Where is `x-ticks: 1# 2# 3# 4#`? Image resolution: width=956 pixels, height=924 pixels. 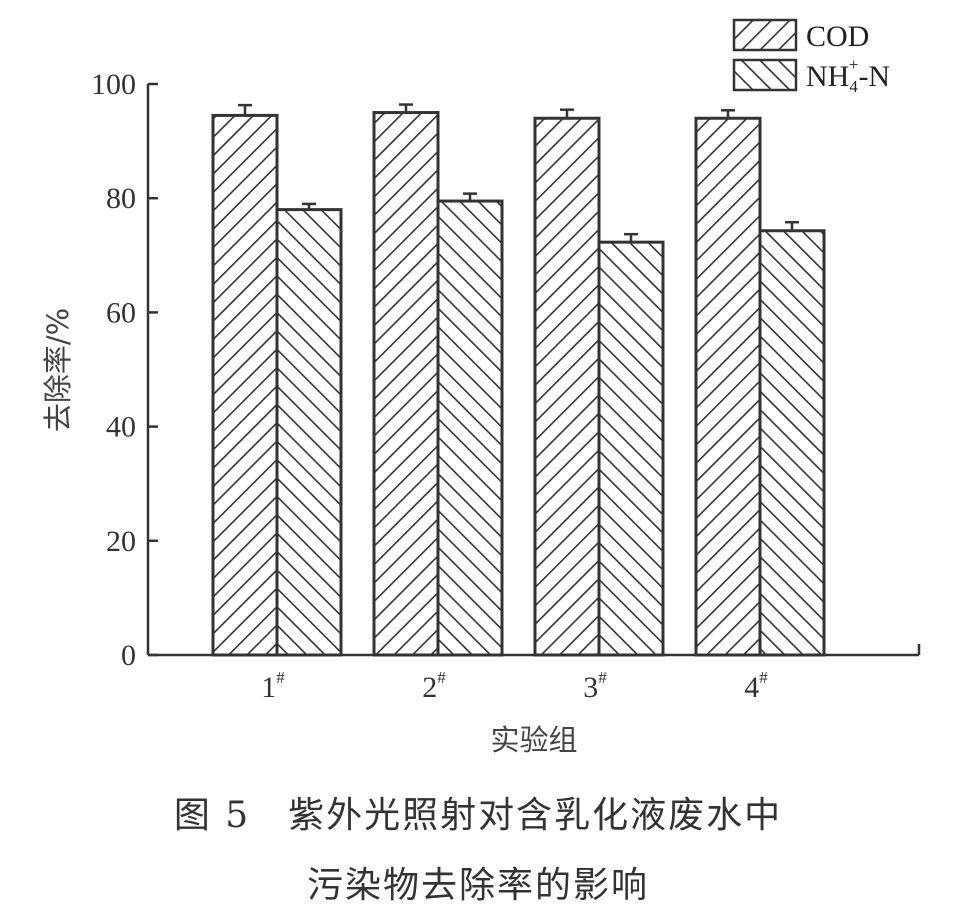 x-ticks: 1# 2# 3# 4# is located at coordinates (514, 686).